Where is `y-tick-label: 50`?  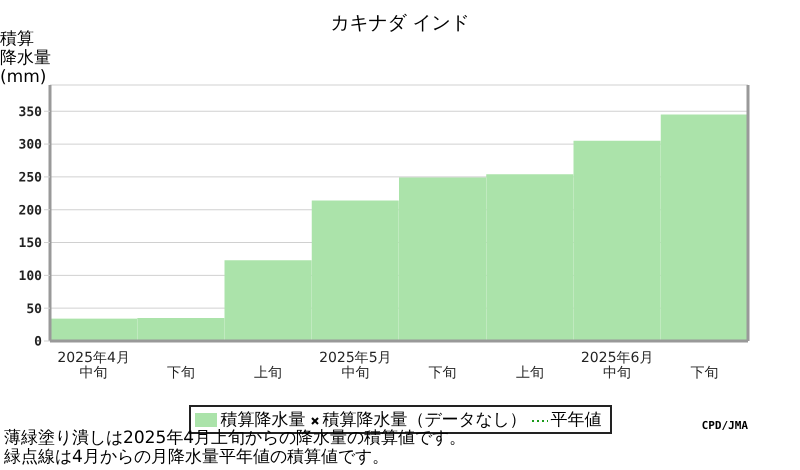 y-tick-label: 50 is located at coordinates (34, 309).